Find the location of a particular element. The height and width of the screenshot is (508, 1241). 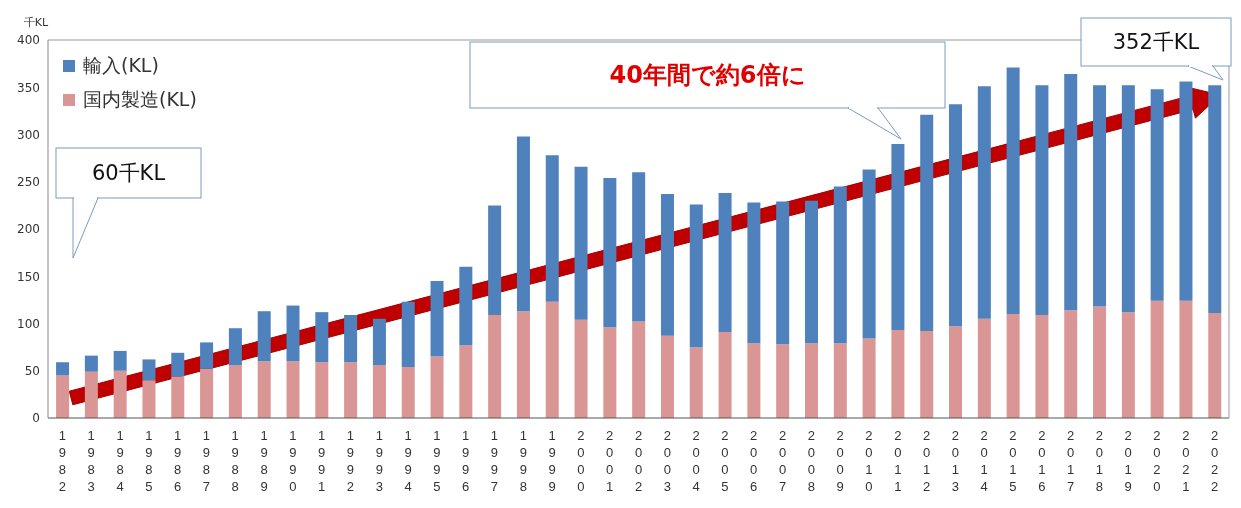

x-tick-label: 1997 is located at coordinates (494, 461).